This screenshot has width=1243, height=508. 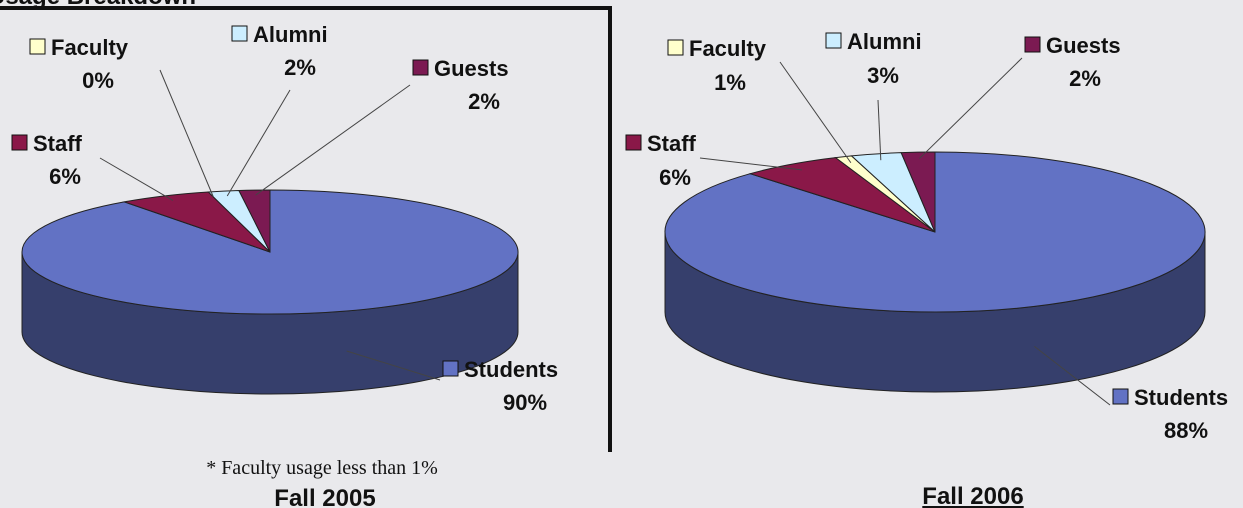 What do you see at coordinates (1186, 430) in the screenshot?
I see `slice-value: 88%` at bounding box center [1186, 430].